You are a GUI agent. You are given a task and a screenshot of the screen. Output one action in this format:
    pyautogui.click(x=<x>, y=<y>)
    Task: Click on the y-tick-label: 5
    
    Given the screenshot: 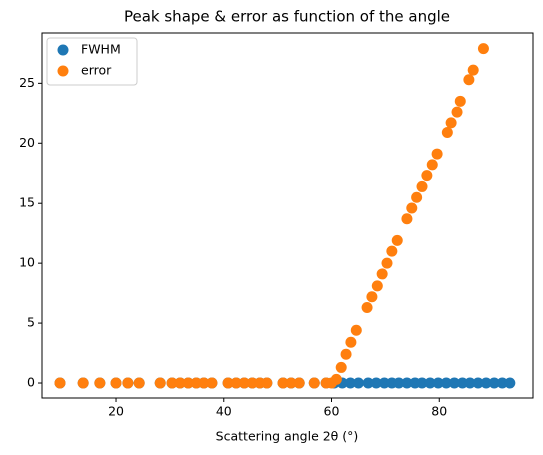 What is the action you would take?
    pyautogui.click(x=31, y=322)
    